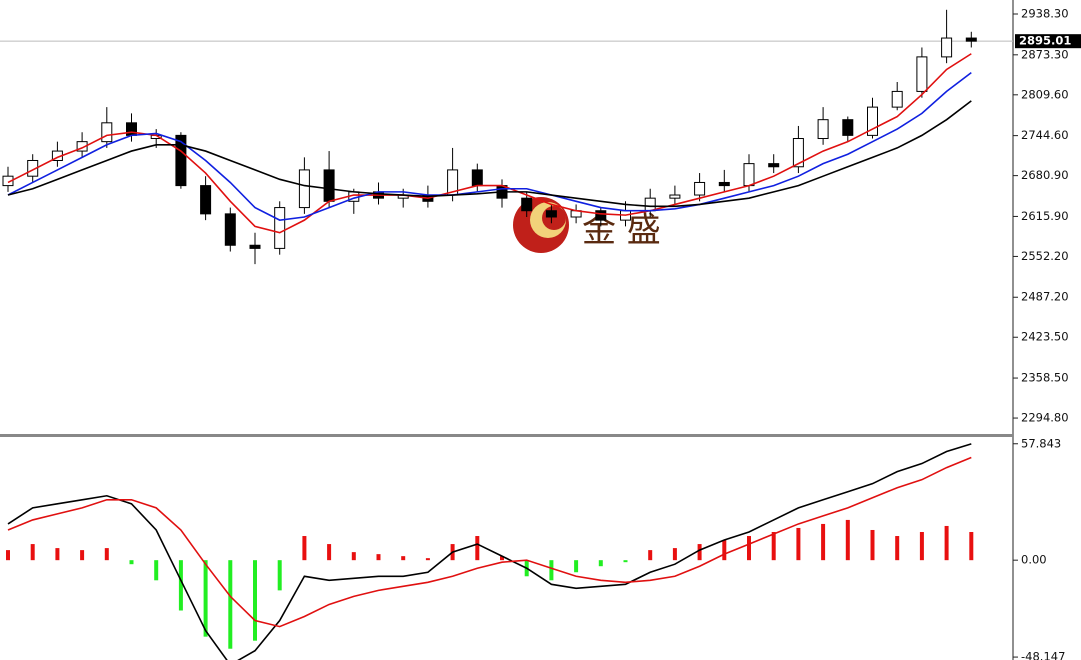 The image size is (1081, 660). I want to click on last-price-box, so click(1048, 41).